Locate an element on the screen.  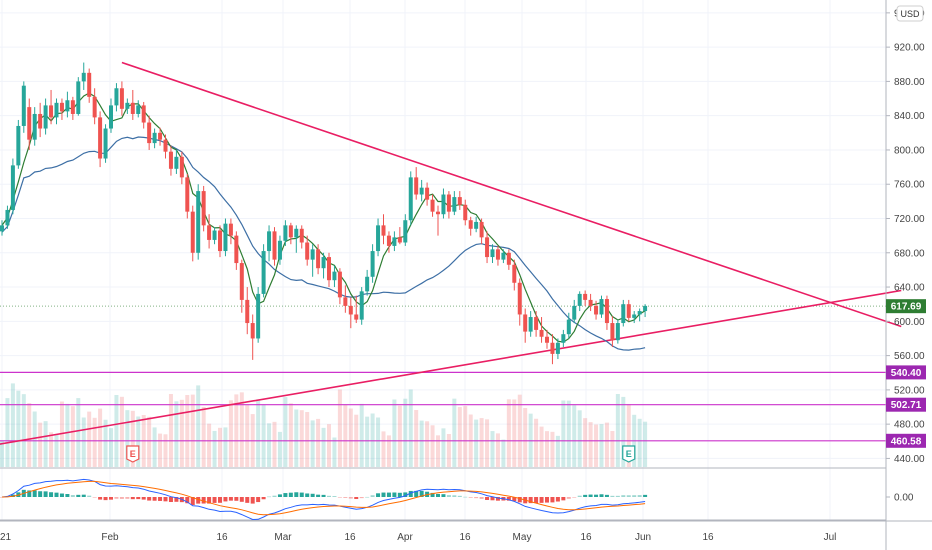
badge-text: 460.58 is located at coordinates (906, 441).